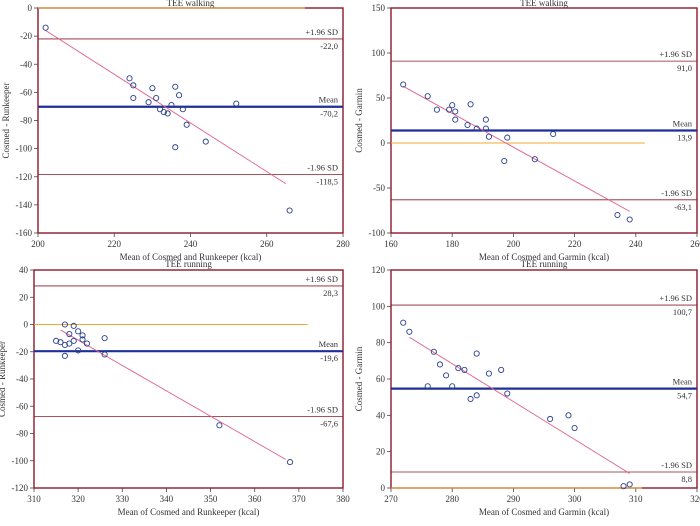 This screenshot has height=526, width=700. What do you see at coordinates (329, 46) in the screenshot?
I see `upper-limit-value: -22,0` at bounding box center [329, 46].